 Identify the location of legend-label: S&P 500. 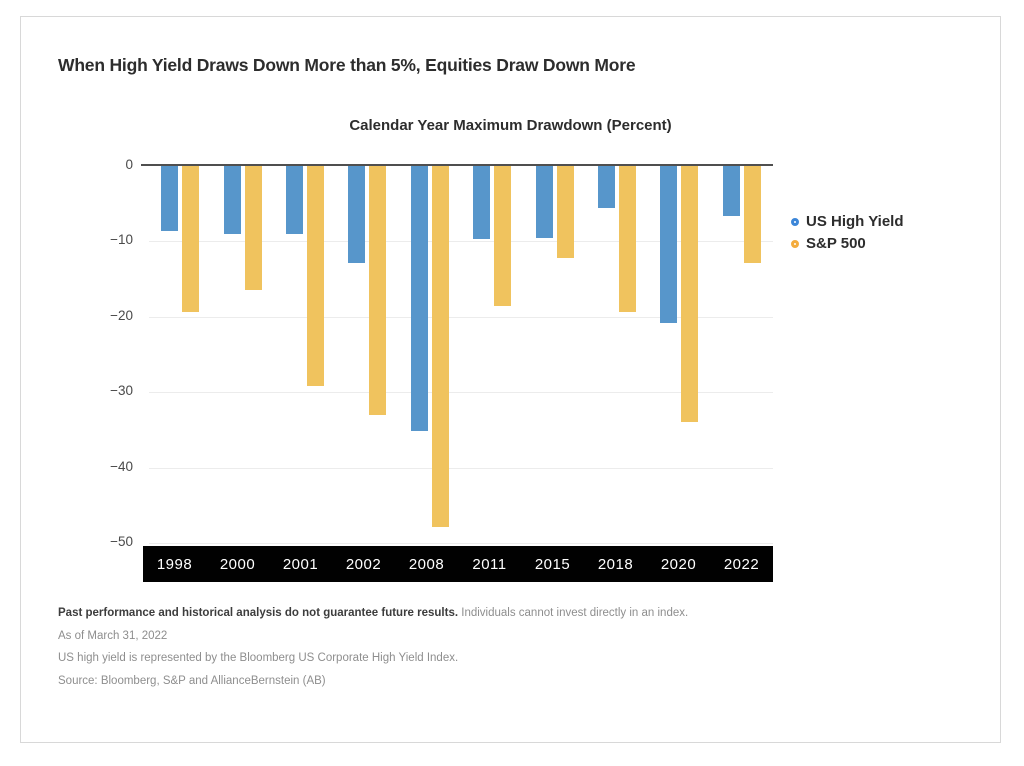
(836, 243).